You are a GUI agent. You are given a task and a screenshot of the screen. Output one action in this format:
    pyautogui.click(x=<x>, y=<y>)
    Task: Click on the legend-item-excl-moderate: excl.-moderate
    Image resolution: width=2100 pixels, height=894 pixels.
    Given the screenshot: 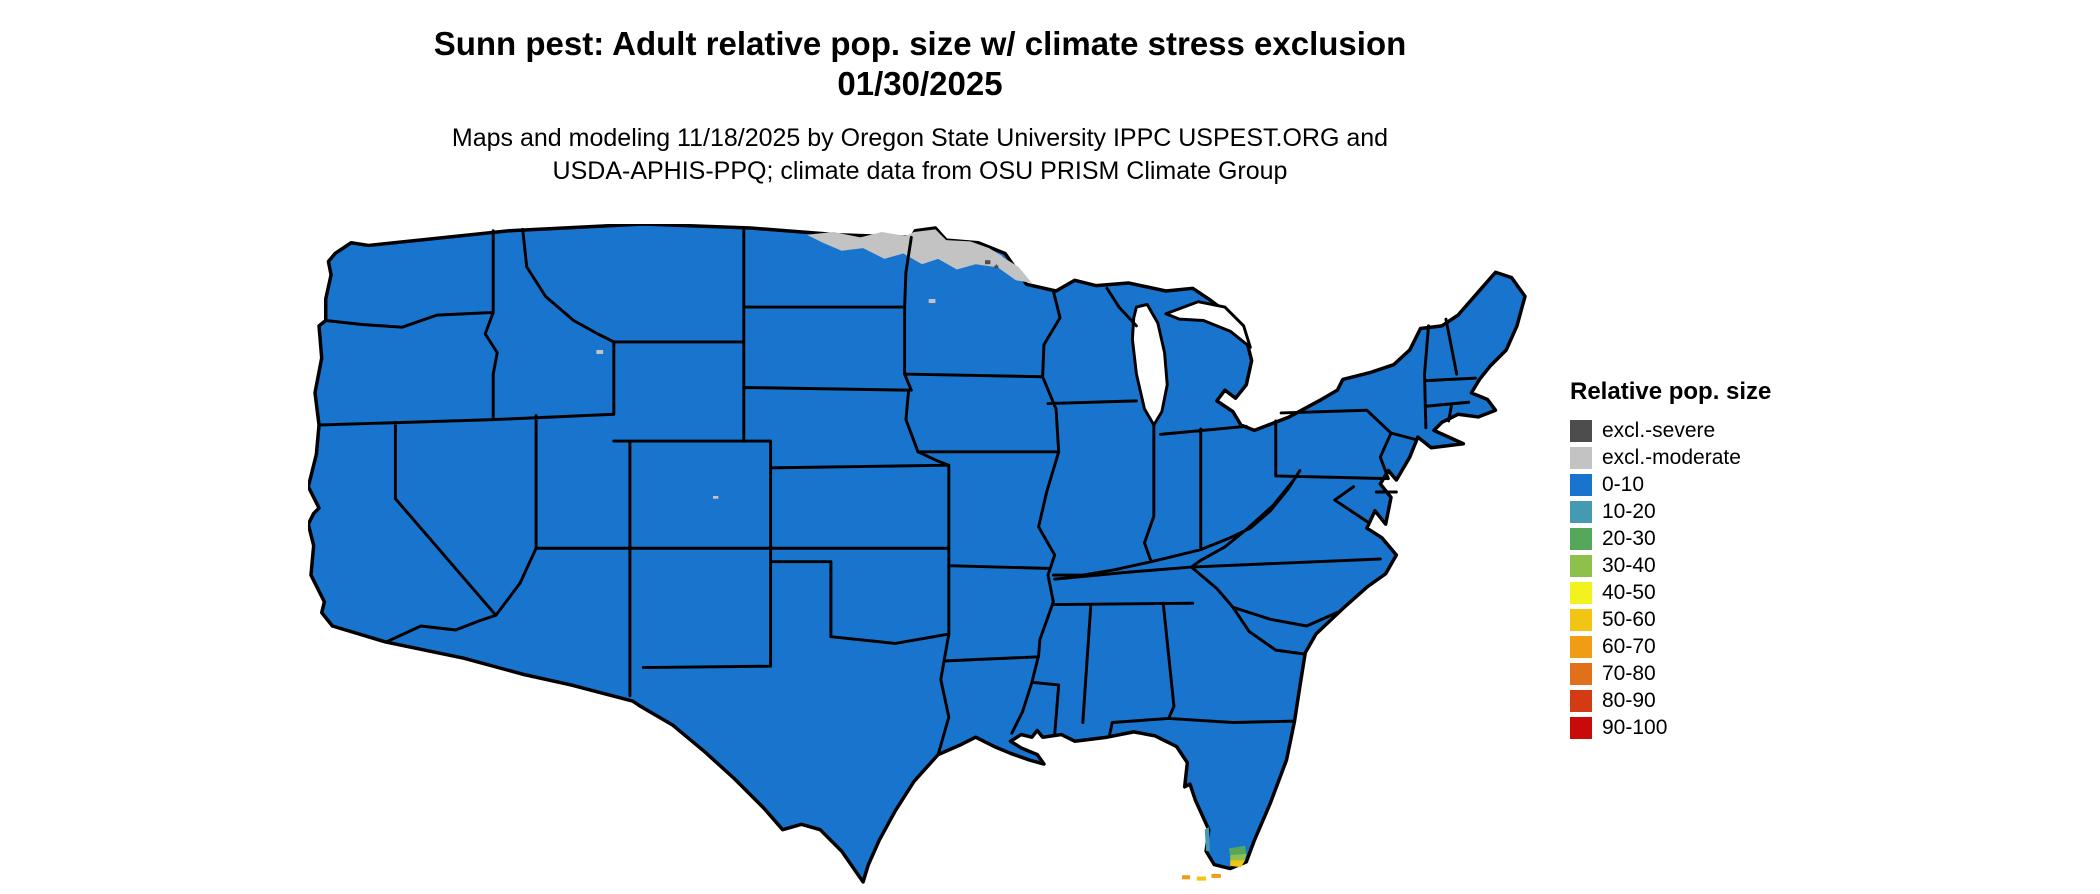 What is the action you would take?
    pyautogui.click(x=1670, y=458)
    